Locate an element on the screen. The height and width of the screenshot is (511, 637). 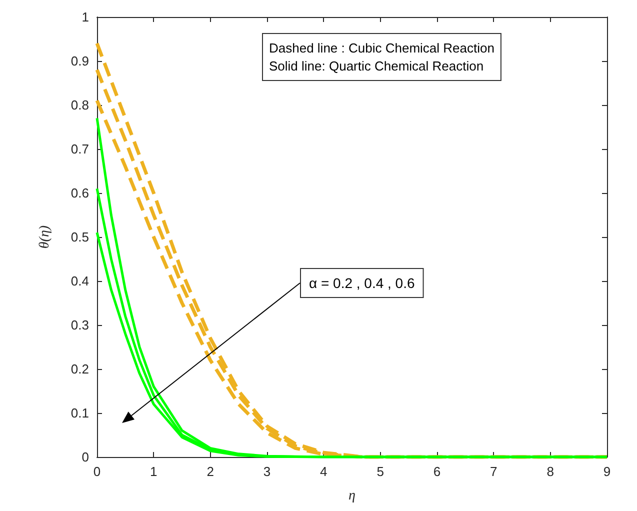
y-tick-label: 0 is located at coordinates (85, 457).